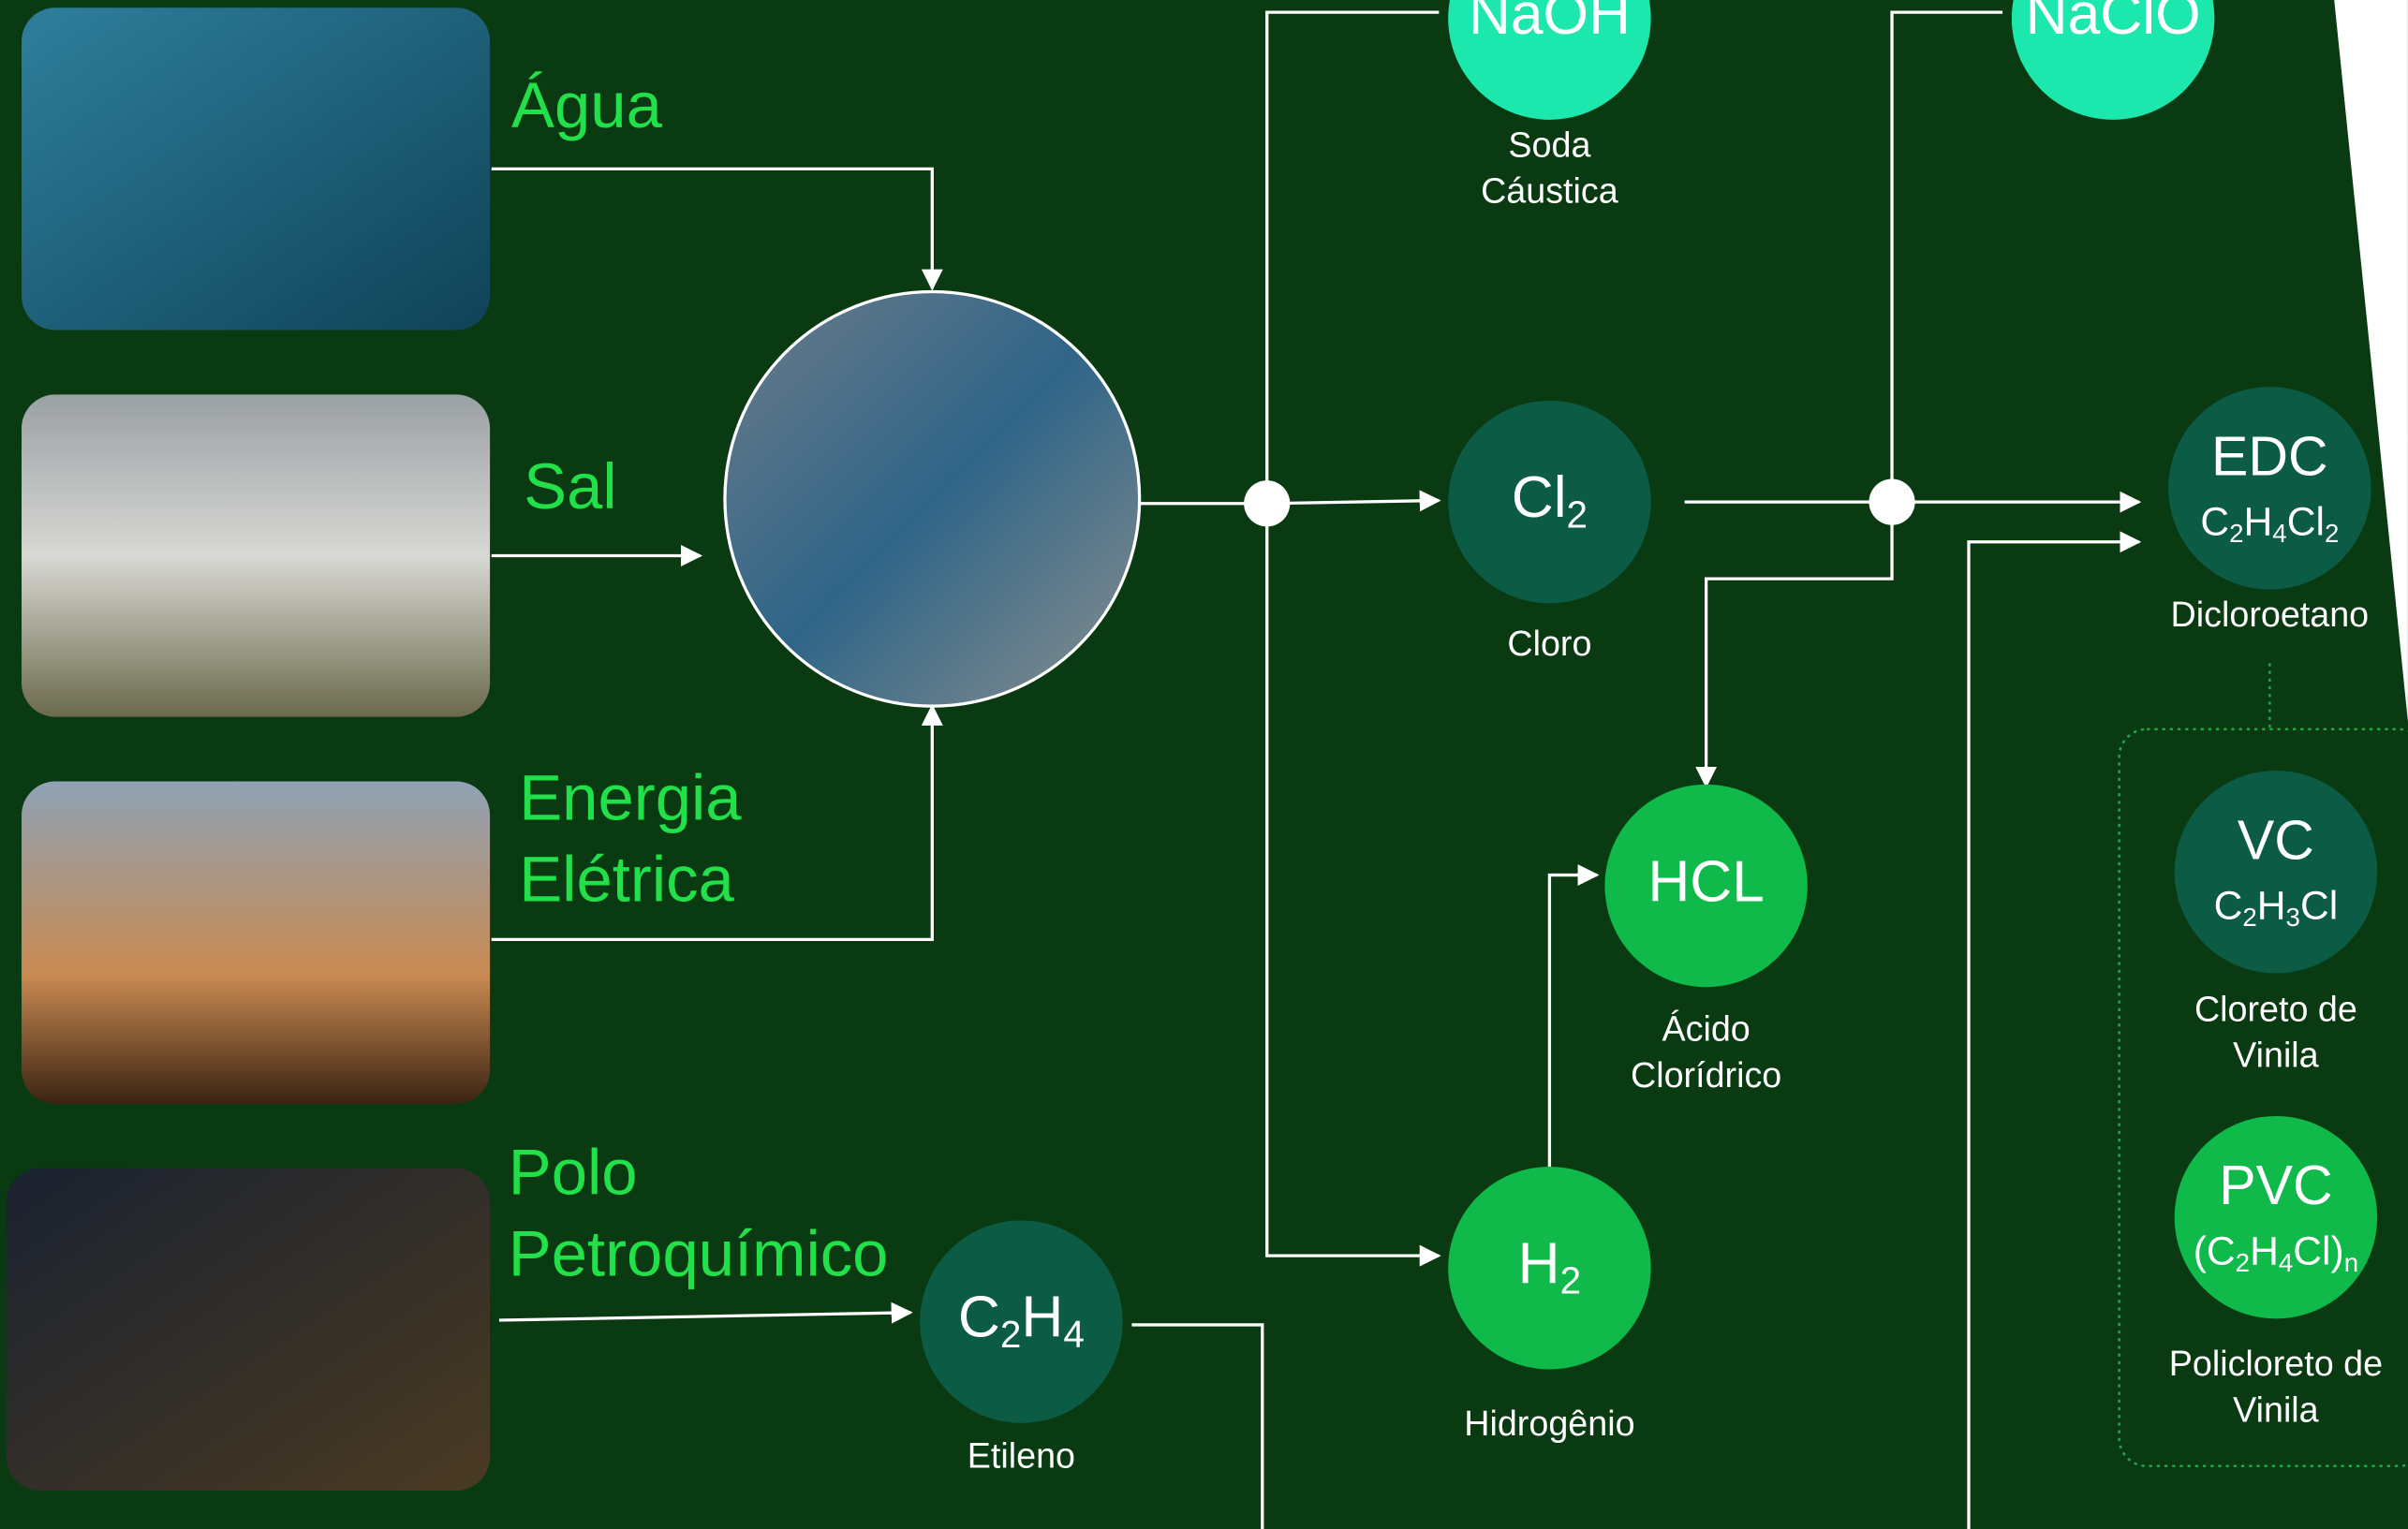  What do you see at coordinates (2276, 840) in the screenshot?
I see `node-label: VC` at bounding box center [2276, 840].